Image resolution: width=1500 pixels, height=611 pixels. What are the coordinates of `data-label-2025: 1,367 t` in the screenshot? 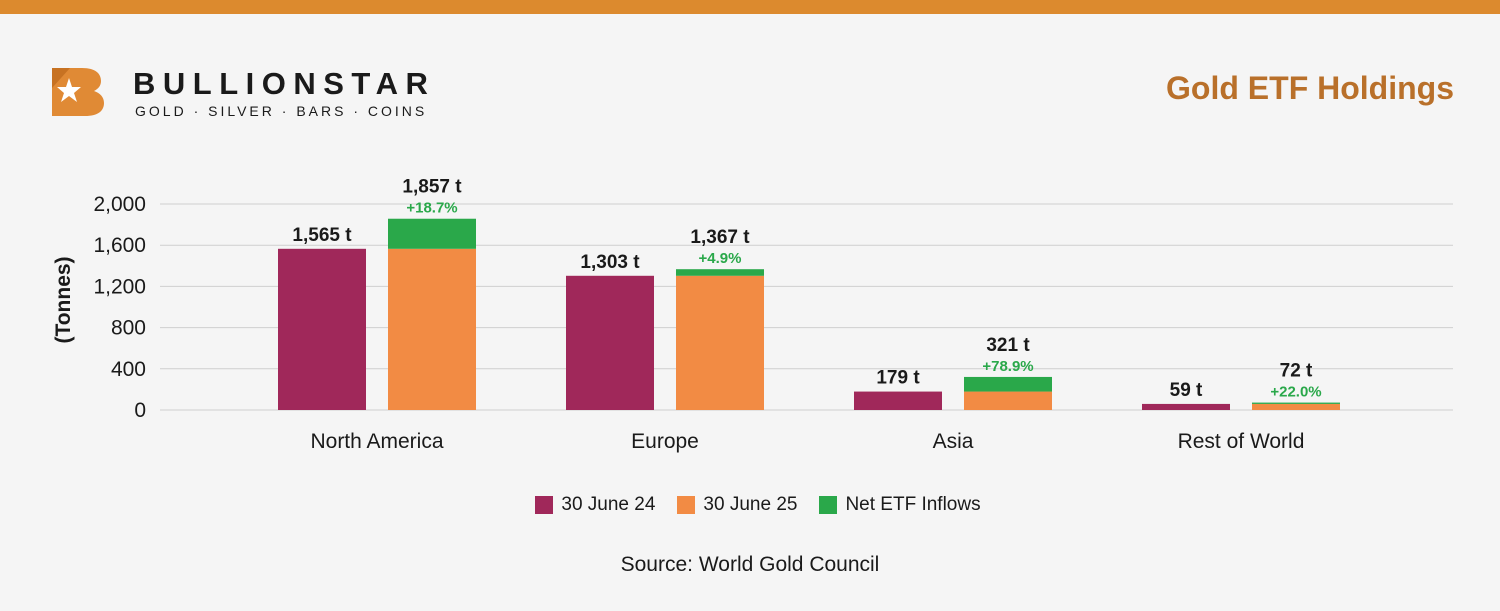 It's located at (720, 237).